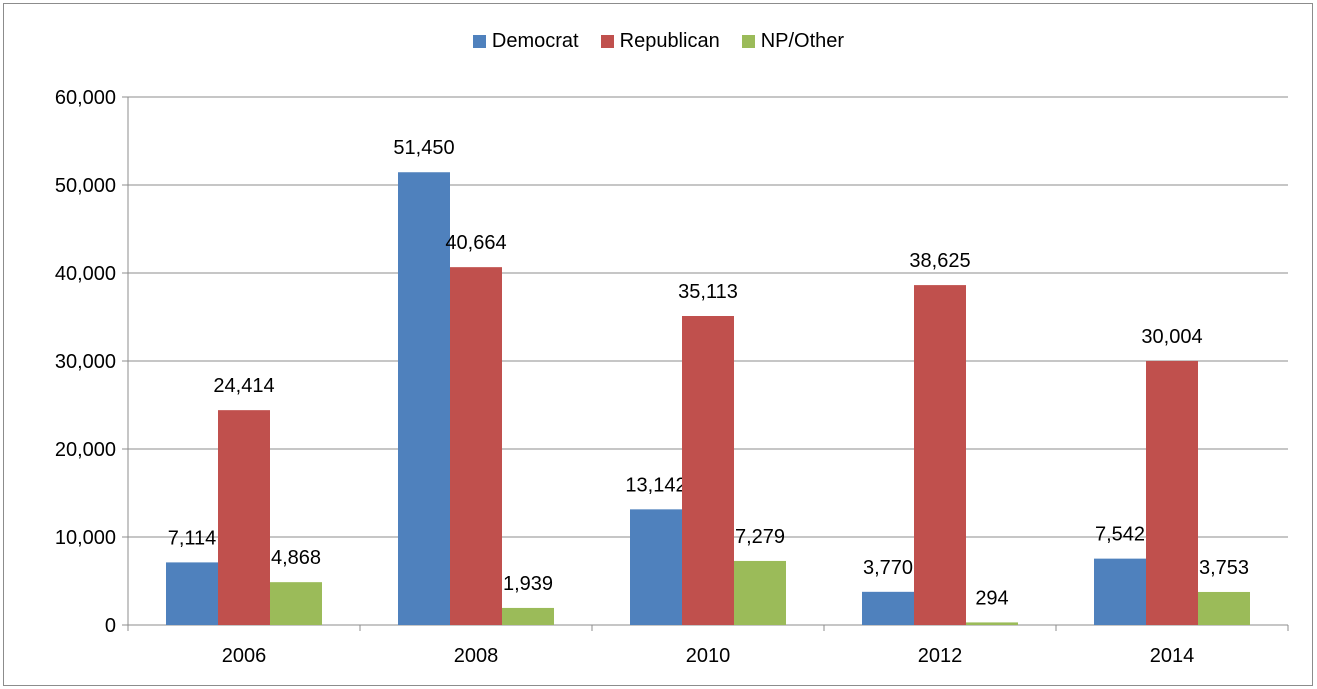 The image size is (1317, 689). Describe the element at coordinates (475, 243) in the screenshot. I see `data-label: 40,664` at that location.